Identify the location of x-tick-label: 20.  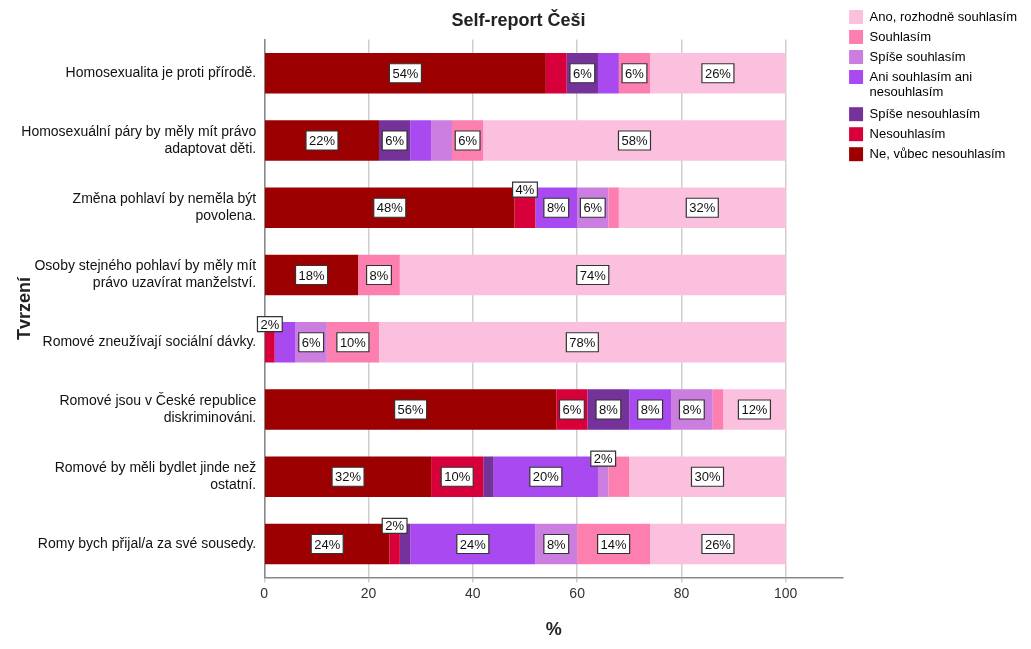
(368, 592).